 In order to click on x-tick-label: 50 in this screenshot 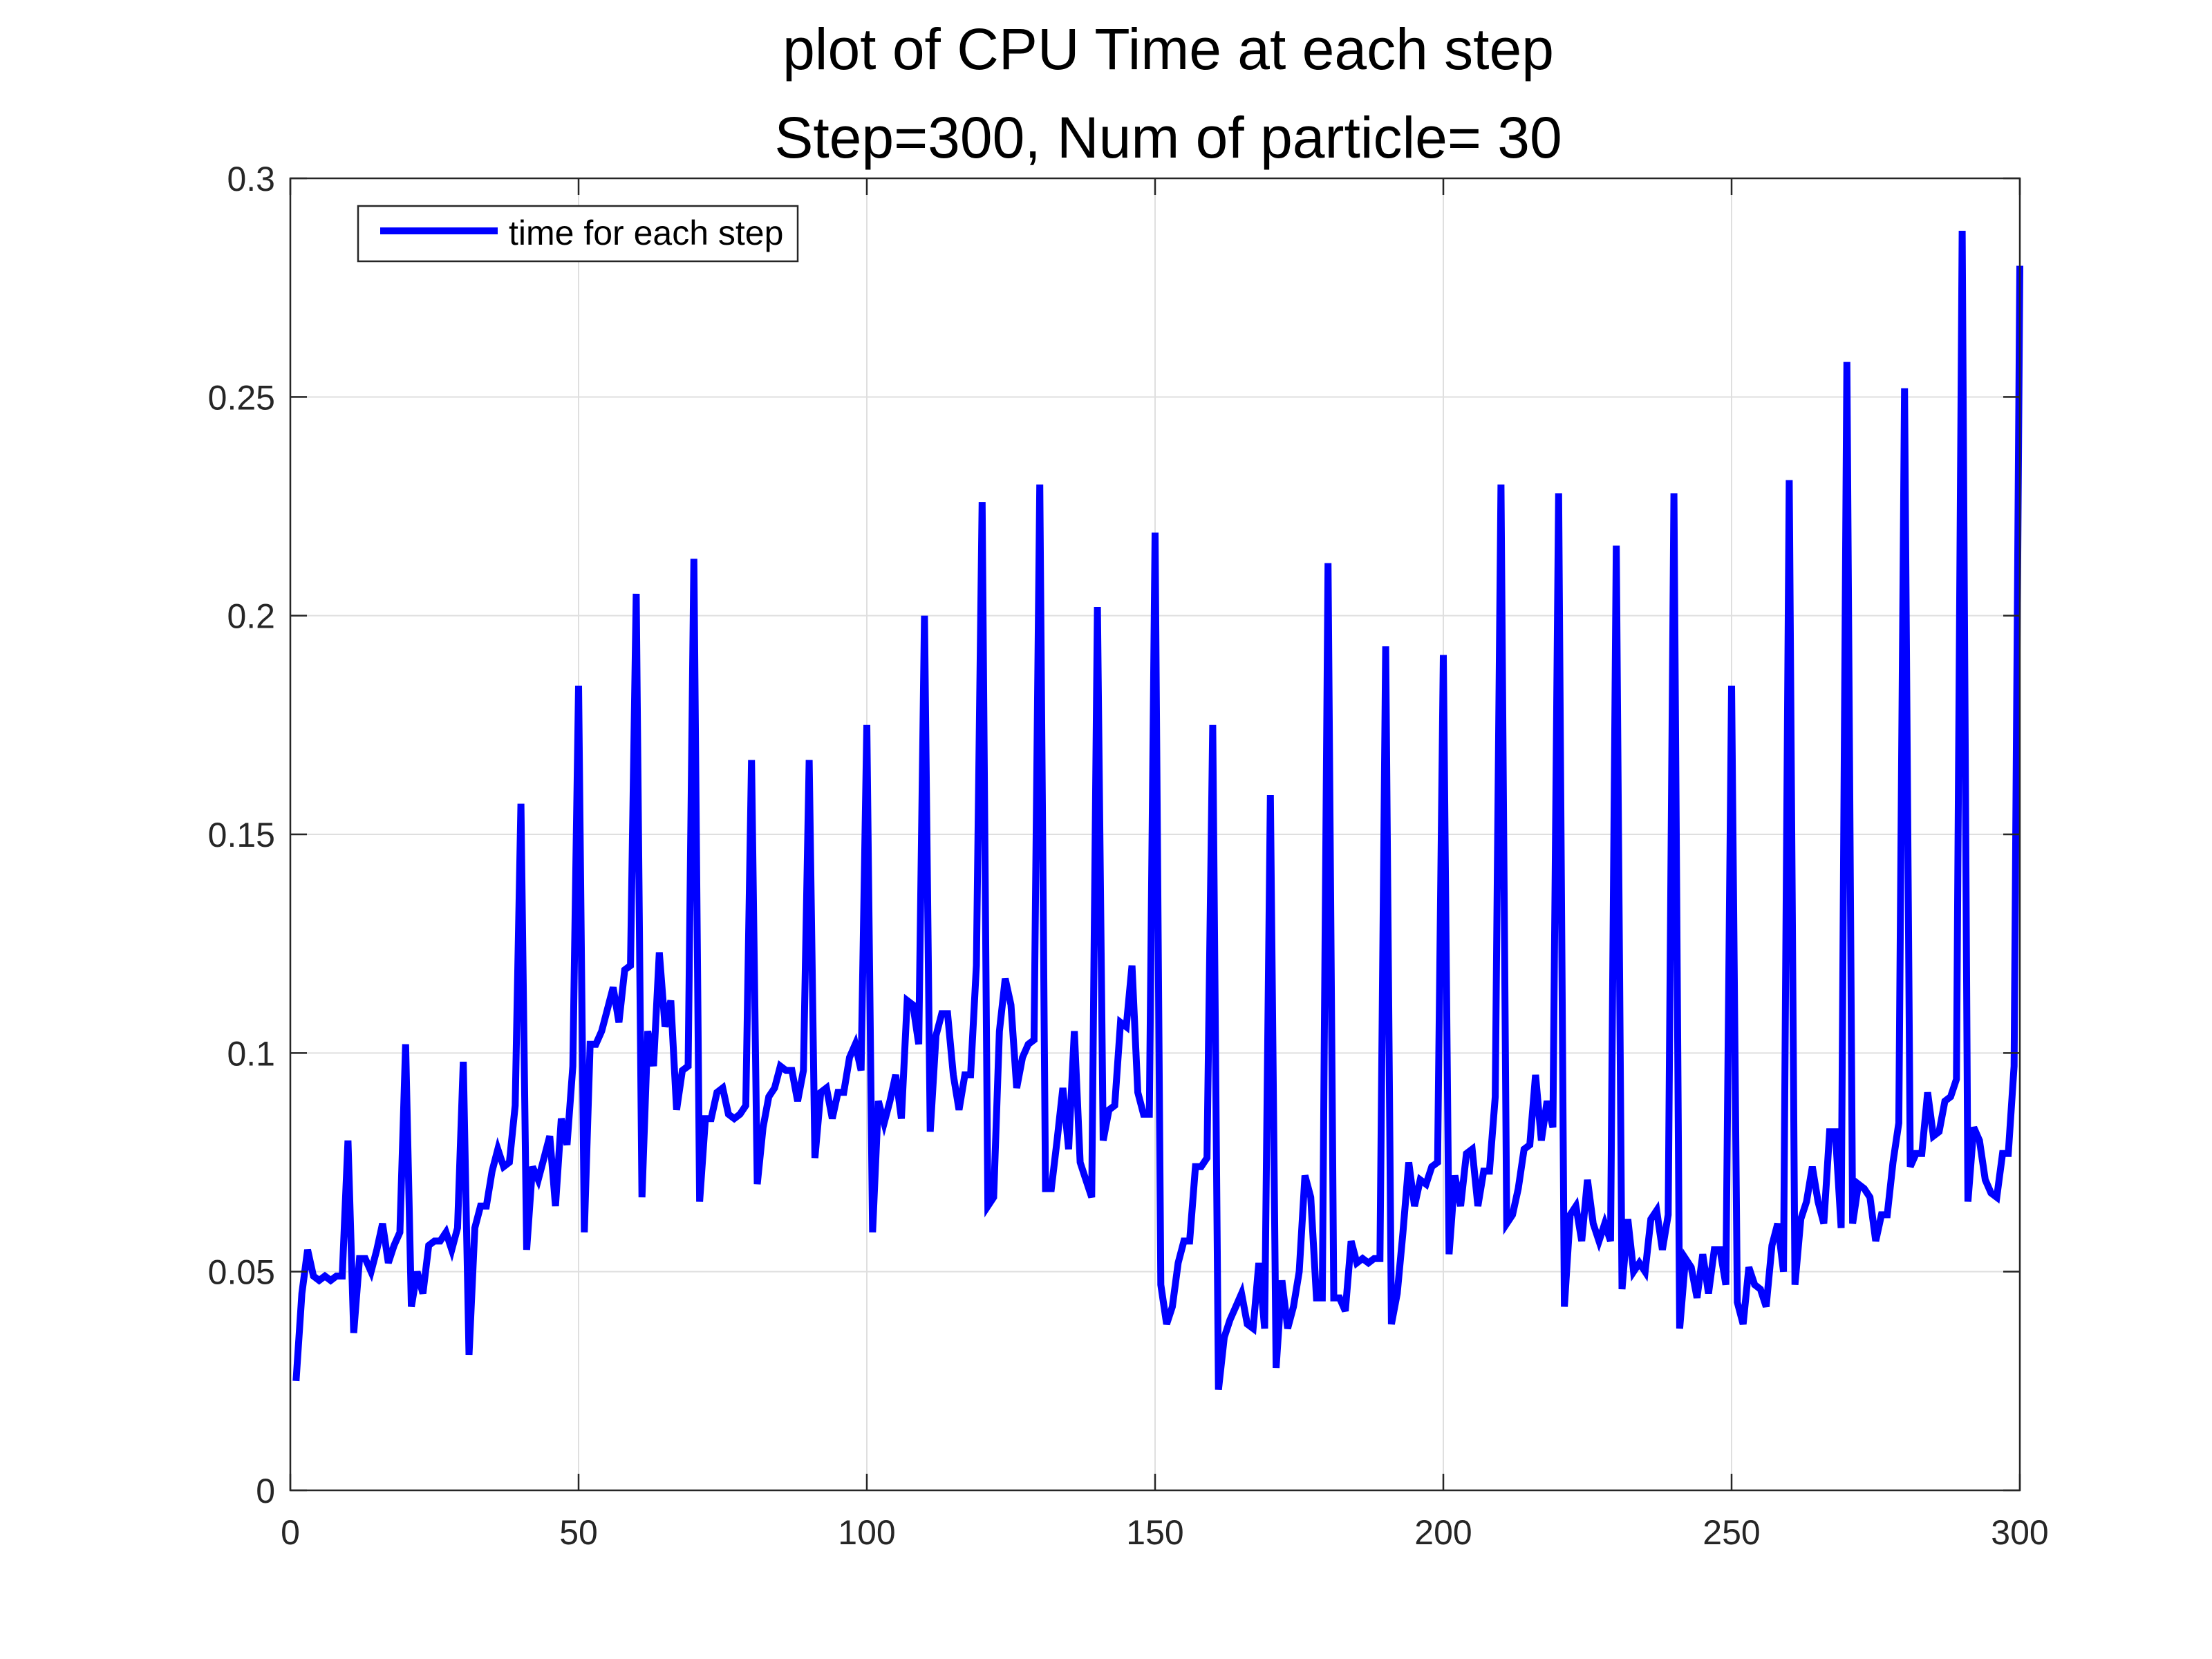, I will do `click(578, 1532)`.